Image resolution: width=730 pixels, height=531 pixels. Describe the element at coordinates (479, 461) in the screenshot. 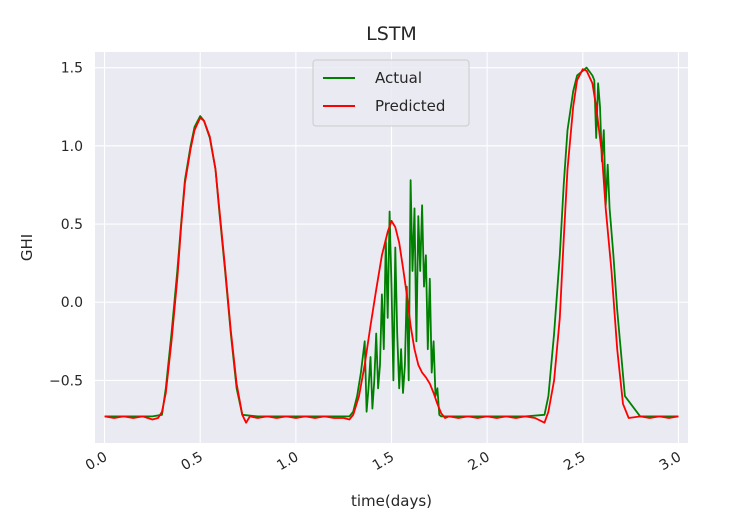

I see `x-tick-label: 2.0` at that location.